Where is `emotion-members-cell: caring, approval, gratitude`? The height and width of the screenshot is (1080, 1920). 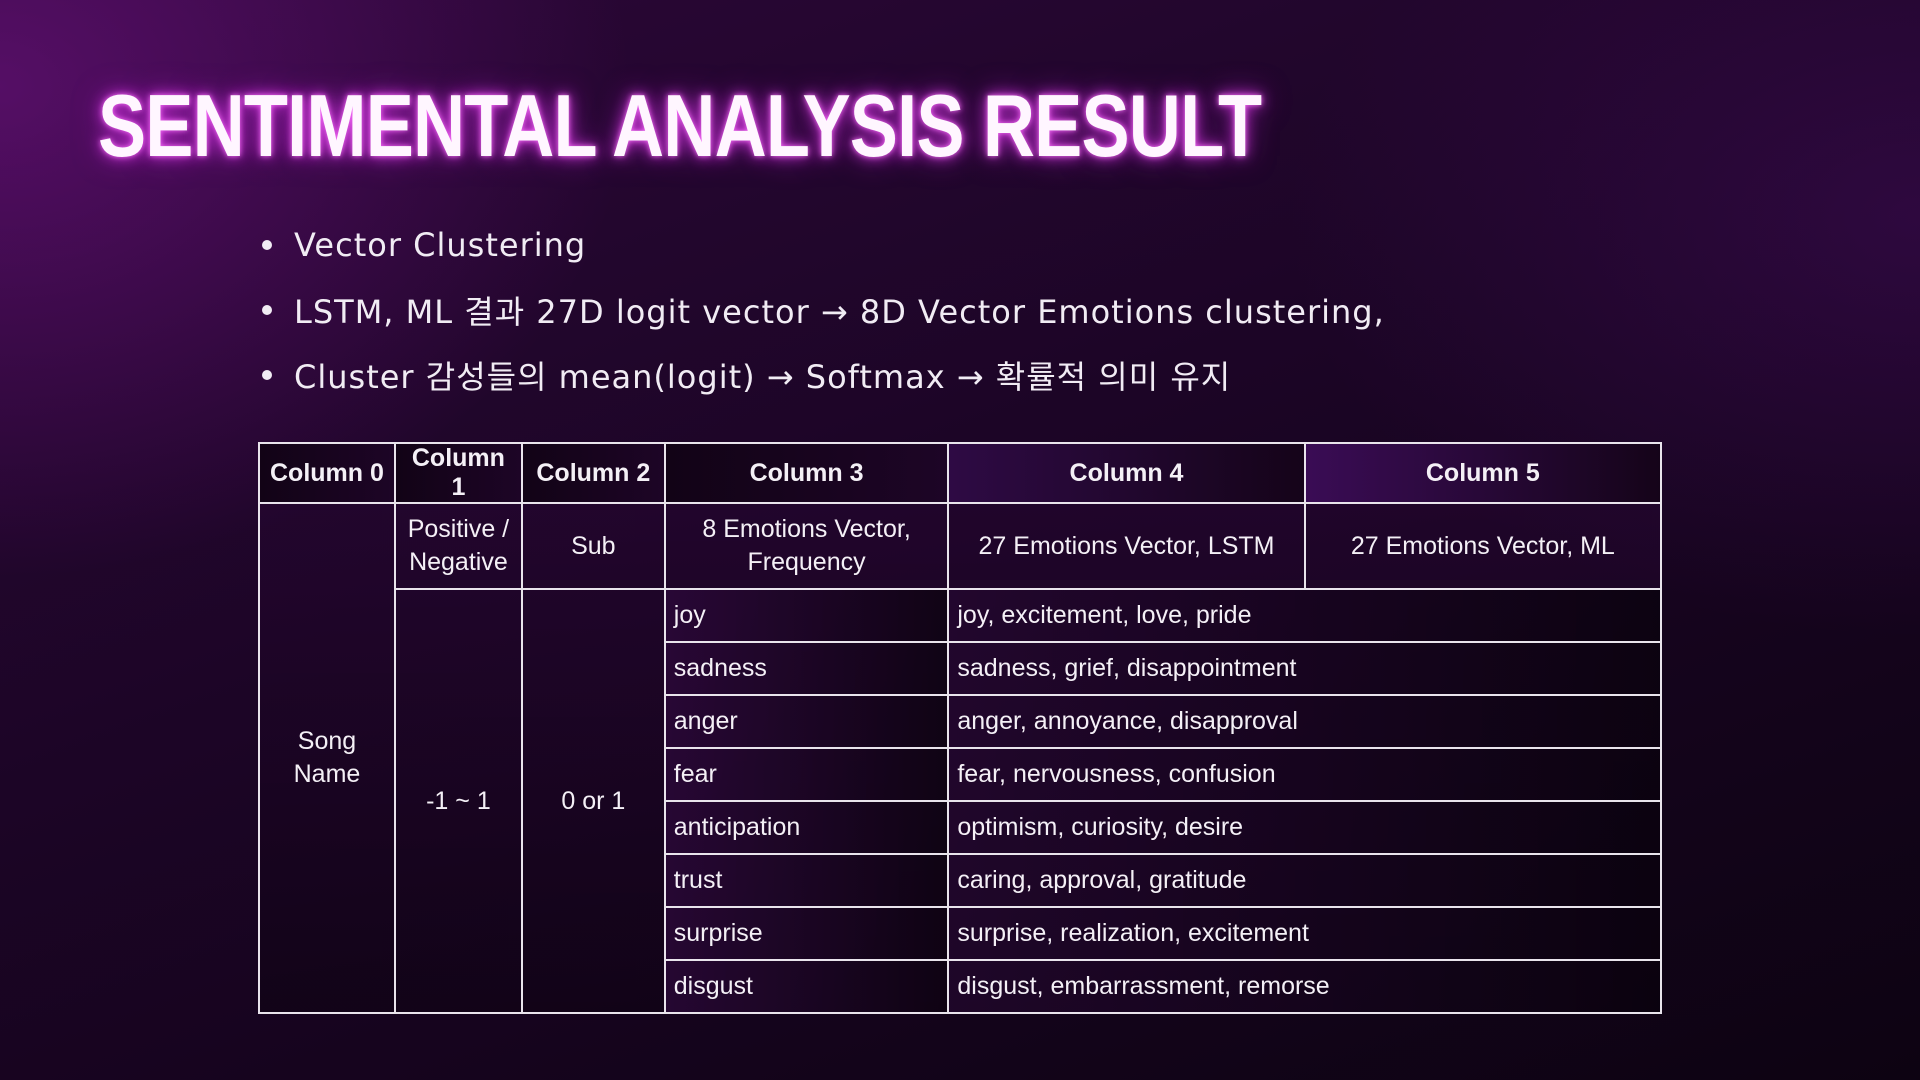 emotion-members-cell: caring, approval, gratitude is located at coordinates (1304, 880).